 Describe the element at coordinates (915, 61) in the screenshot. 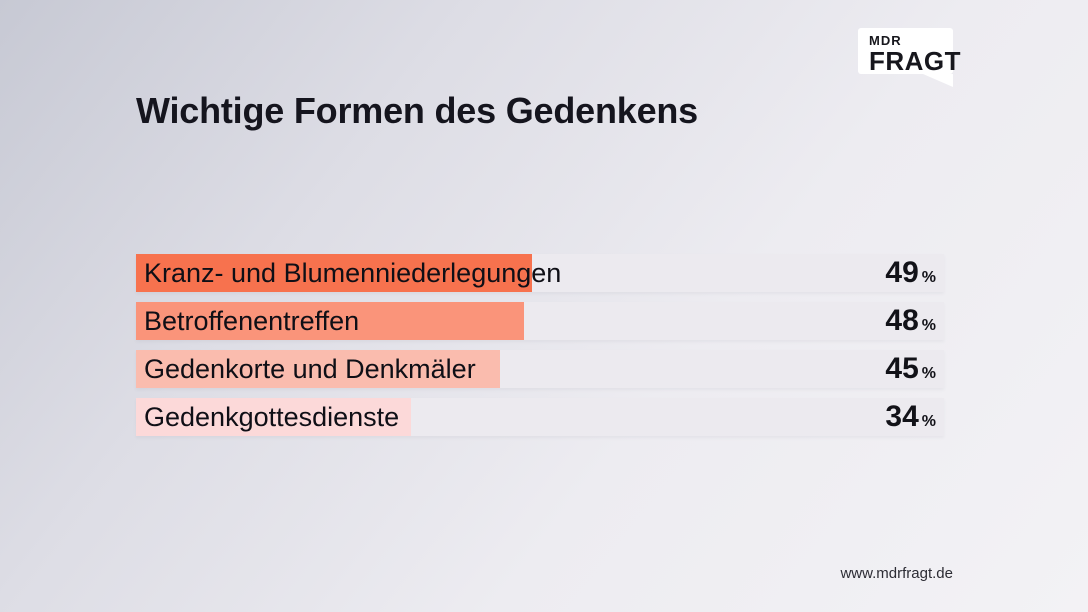

I see `logo-line-fragt: FRAGT` at that location.